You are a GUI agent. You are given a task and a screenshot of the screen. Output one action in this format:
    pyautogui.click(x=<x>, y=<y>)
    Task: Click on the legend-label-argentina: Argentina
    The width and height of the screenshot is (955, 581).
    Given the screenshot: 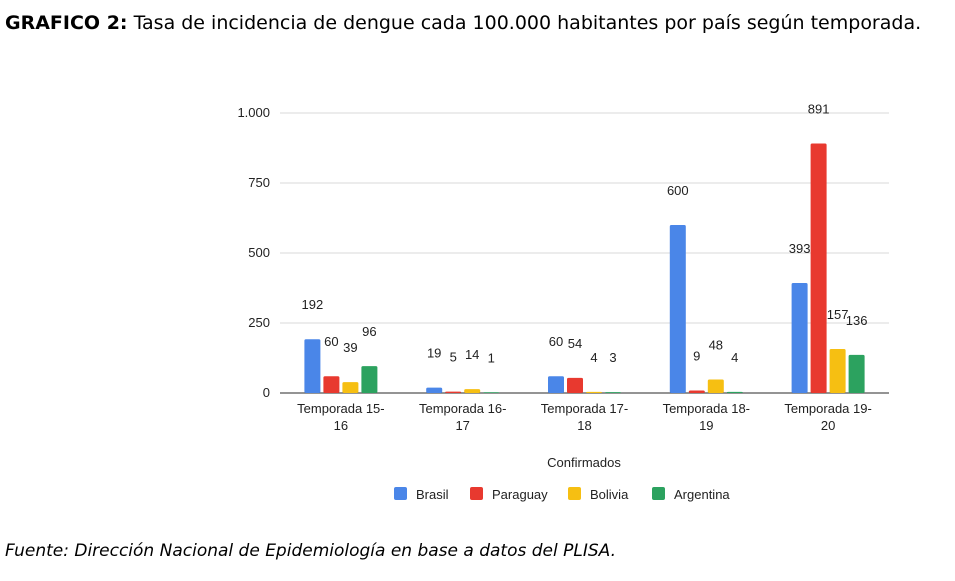 What is the action you would take?
    pyautogui.click(x=702, y=494)
    